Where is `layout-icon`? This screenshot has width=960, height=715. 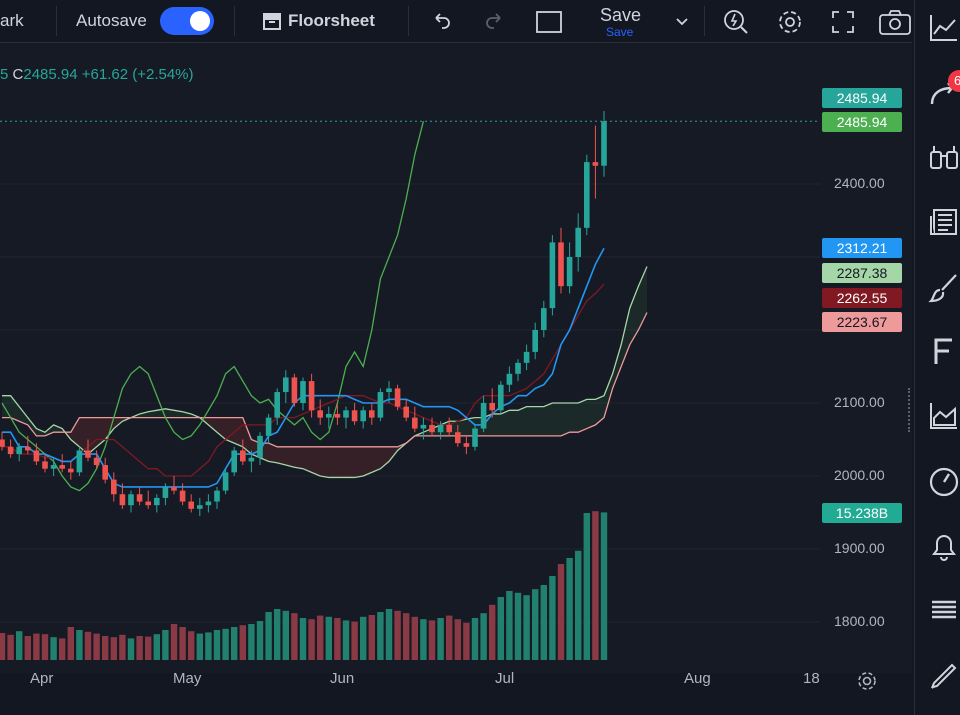 layout-icon is located at coordinates (549, 22).